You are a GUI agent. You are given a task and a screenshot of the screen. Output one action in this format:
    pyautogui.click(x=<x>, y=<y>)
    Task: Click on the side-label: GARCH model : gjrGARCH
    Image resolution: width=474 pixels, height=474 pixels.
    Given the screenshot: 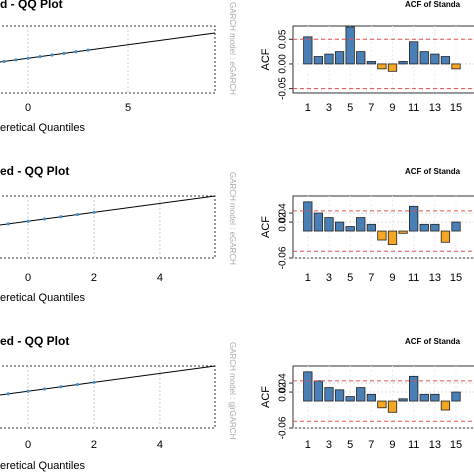 What is the action you would take?
    pyautogui.click(x=232, y=391)
    